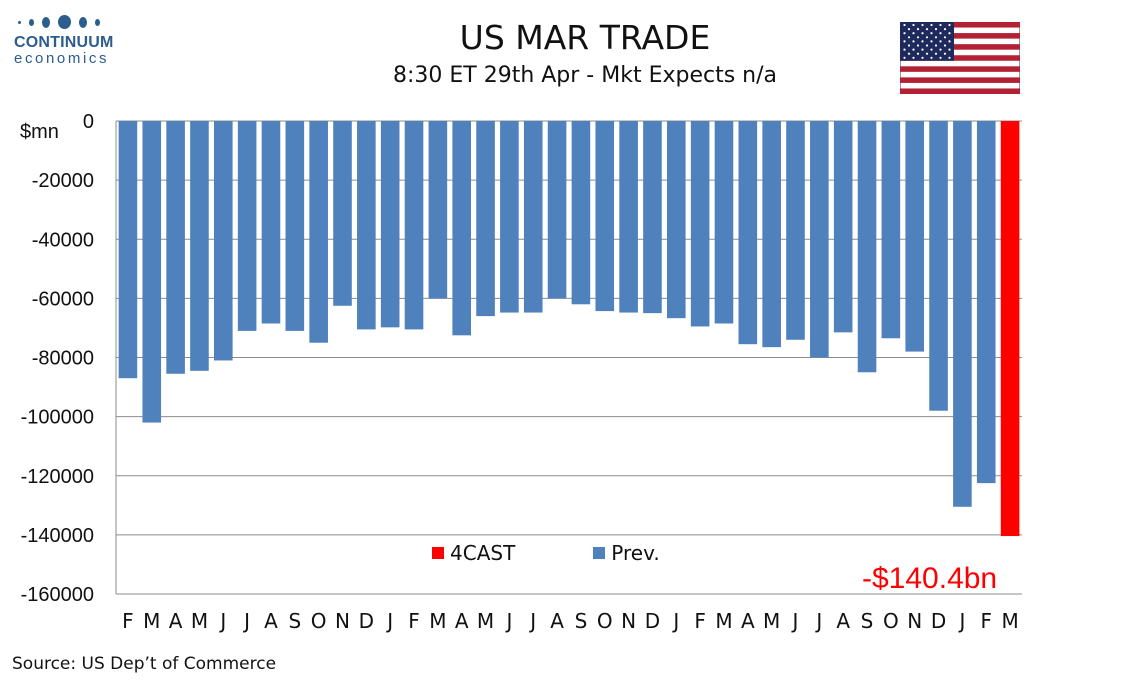  Describe the element at coordinates (599, 553) in the screenshot. I see `legend-swatch-prev` at that location.